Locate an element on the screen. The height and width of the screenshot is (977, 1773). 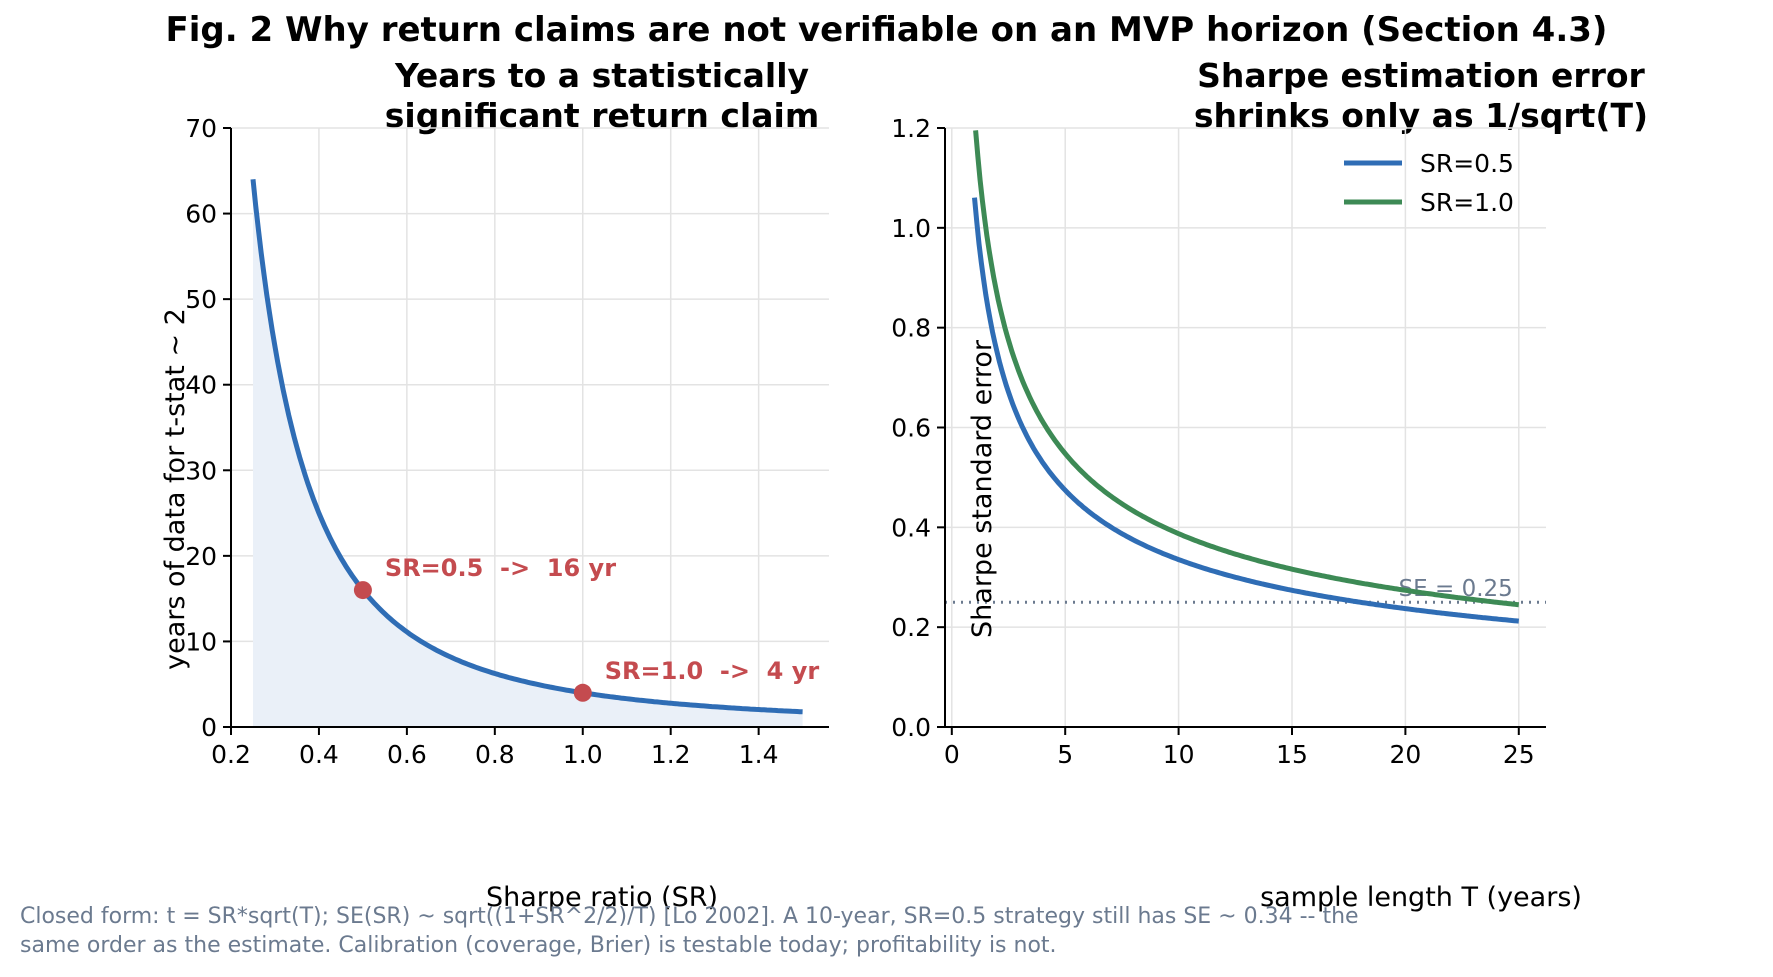
left-chart-y-tick-label: 30 is located at coordinates (201, 470).